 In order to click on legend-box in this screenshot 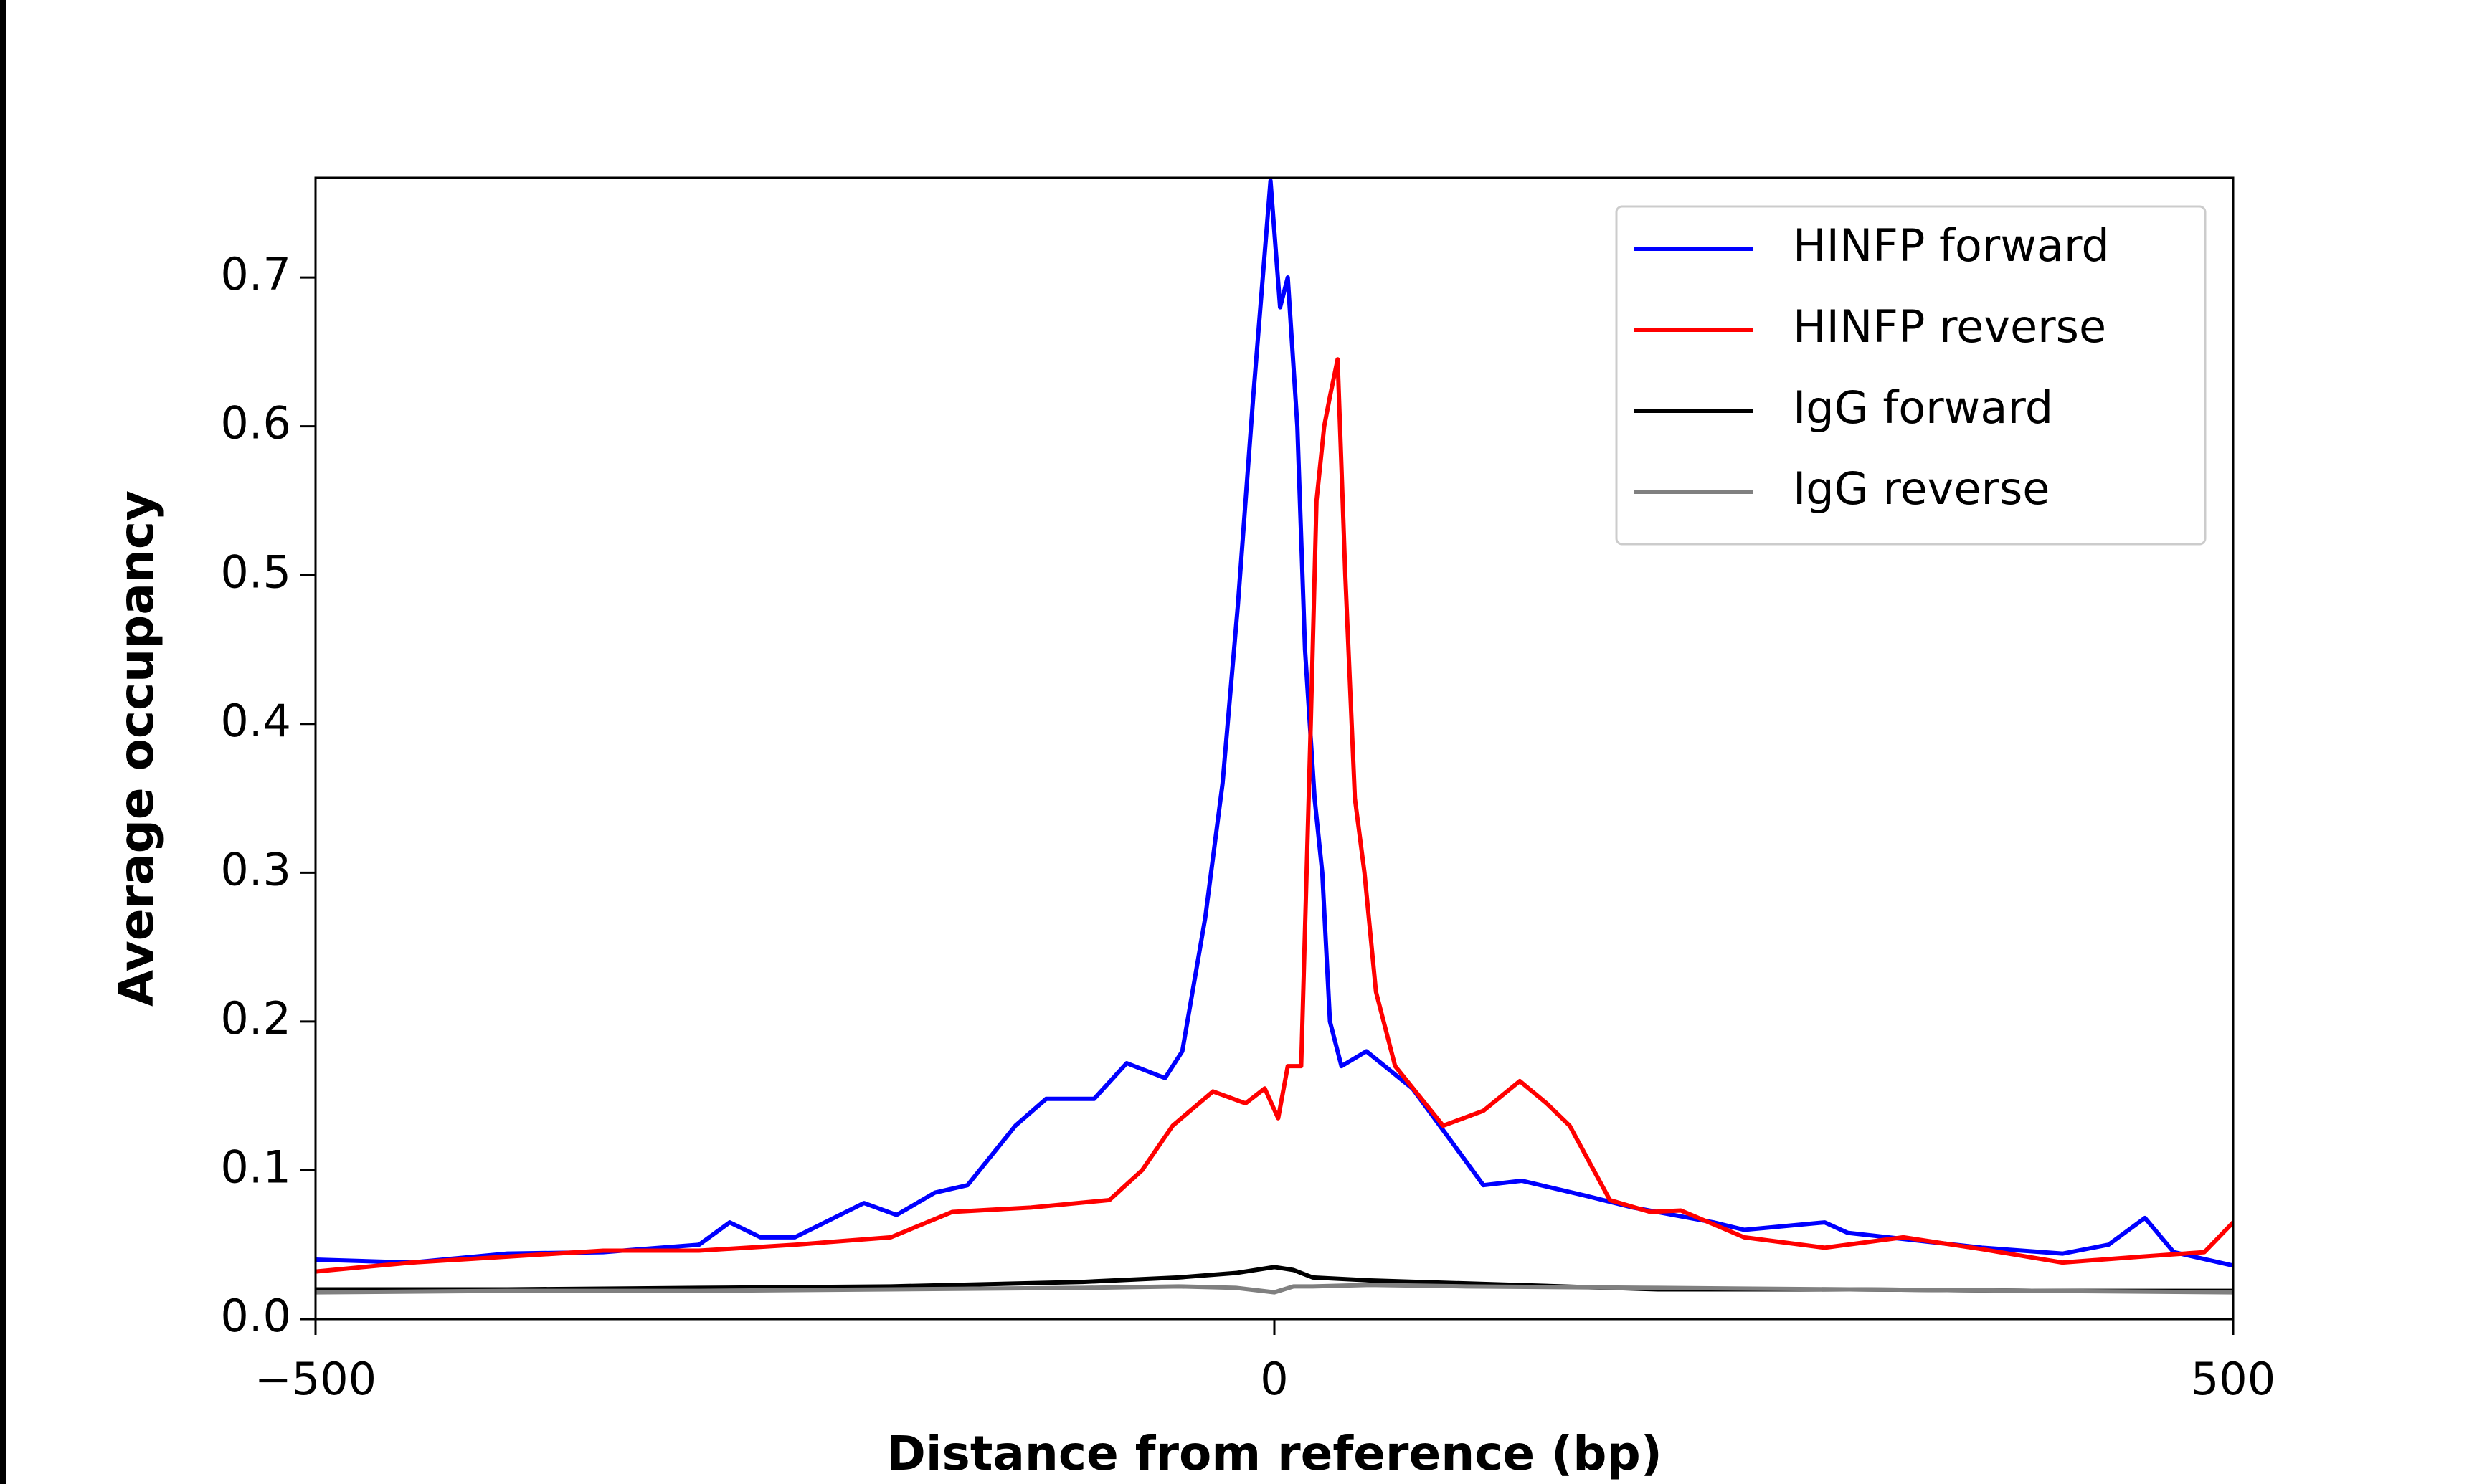, I will do `click(1911, 375)`.